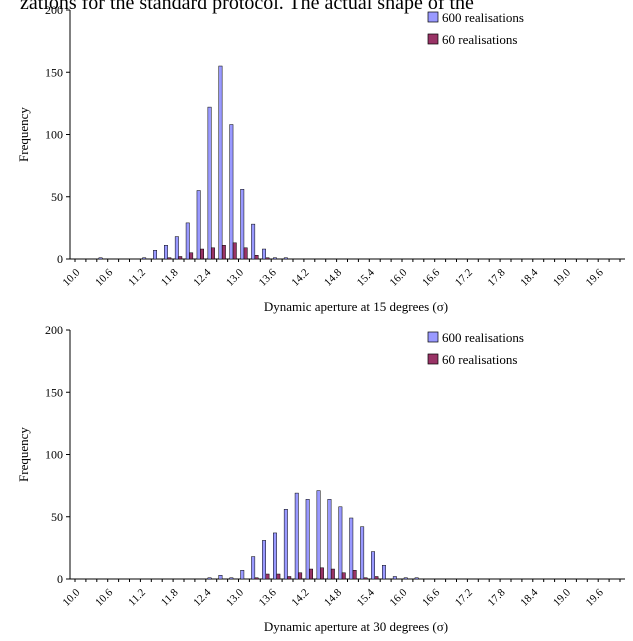 This screenshot has height=641, width=633. Describe the element at coordinates (60, 259) in the screenshot. I see `y-tick-label: 0` at that location.